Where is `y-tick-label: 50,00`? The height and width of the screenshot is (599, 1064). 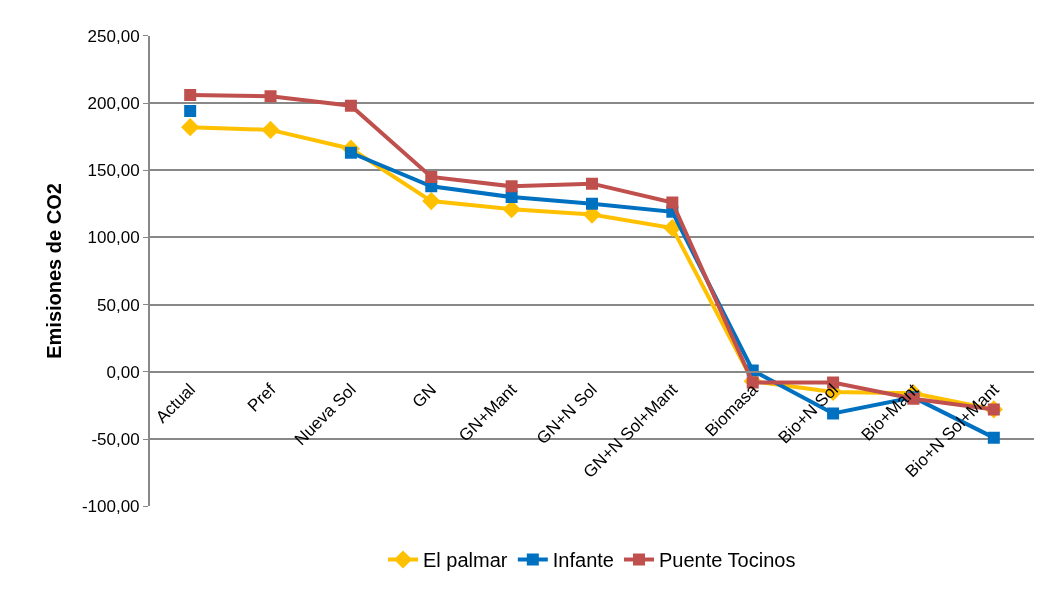
y-tick-label: 50,00 is located at coordinates (118, 305).